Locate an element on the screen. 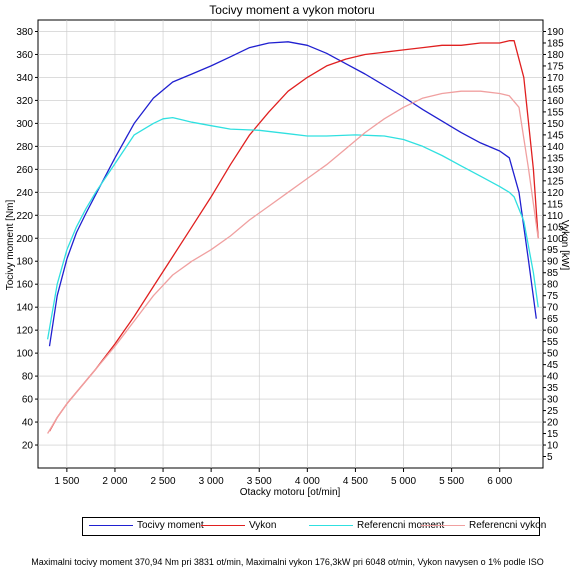  x-tick-label: 2 500 is located at coordinates (163, 481).